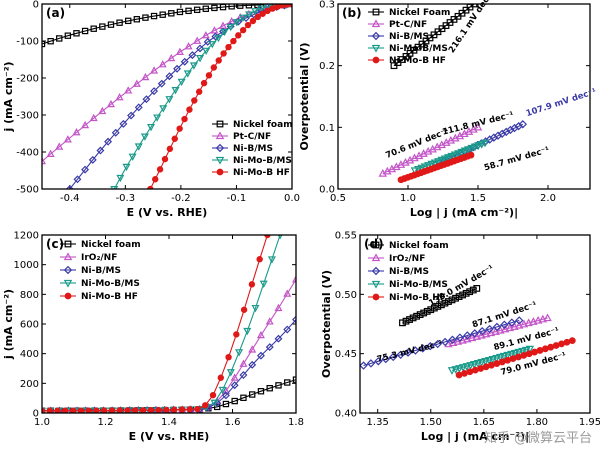 Image resolution: width=600 pixels, height=452 pixels. Describe the element at coordinates (464, 212) in the screenshot. I see `x-axis-label: Log | j (mA cm⁻²)|` at that location.